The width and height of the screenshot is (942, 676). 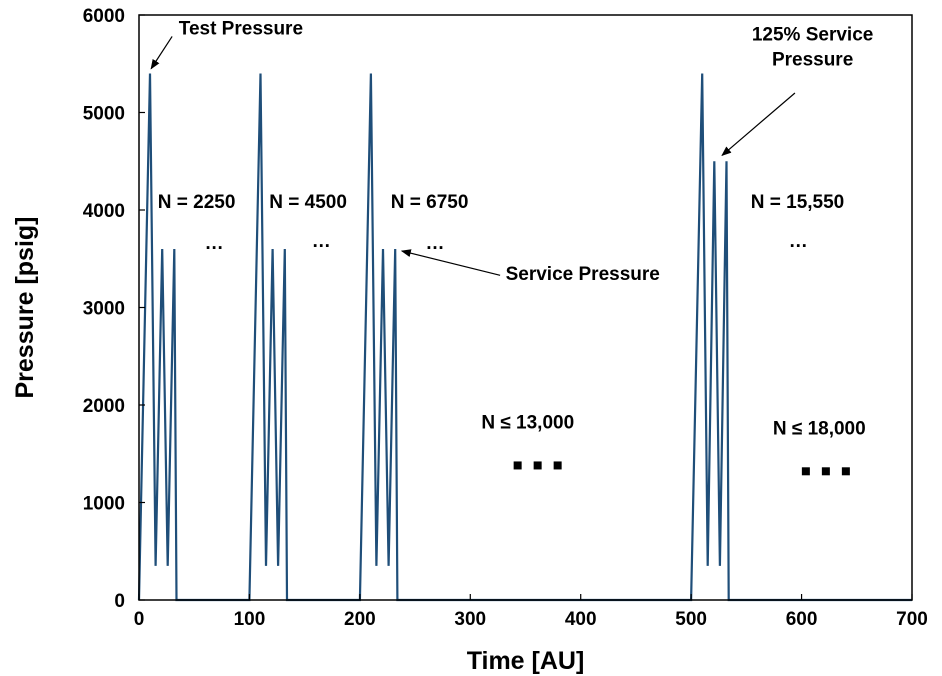 What do you see at coordinates (581, 619) in the screenshot?
I see `x-tick-label: 400` at bounding box center [581, 619].